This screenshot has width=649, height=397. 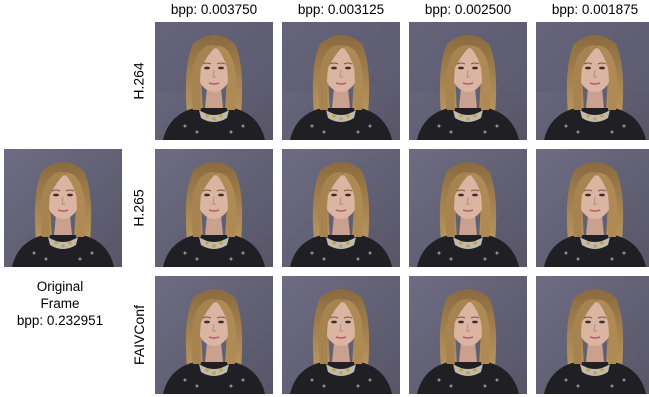 I want to click on frame-h265-col4, so click(x=592, y=208).